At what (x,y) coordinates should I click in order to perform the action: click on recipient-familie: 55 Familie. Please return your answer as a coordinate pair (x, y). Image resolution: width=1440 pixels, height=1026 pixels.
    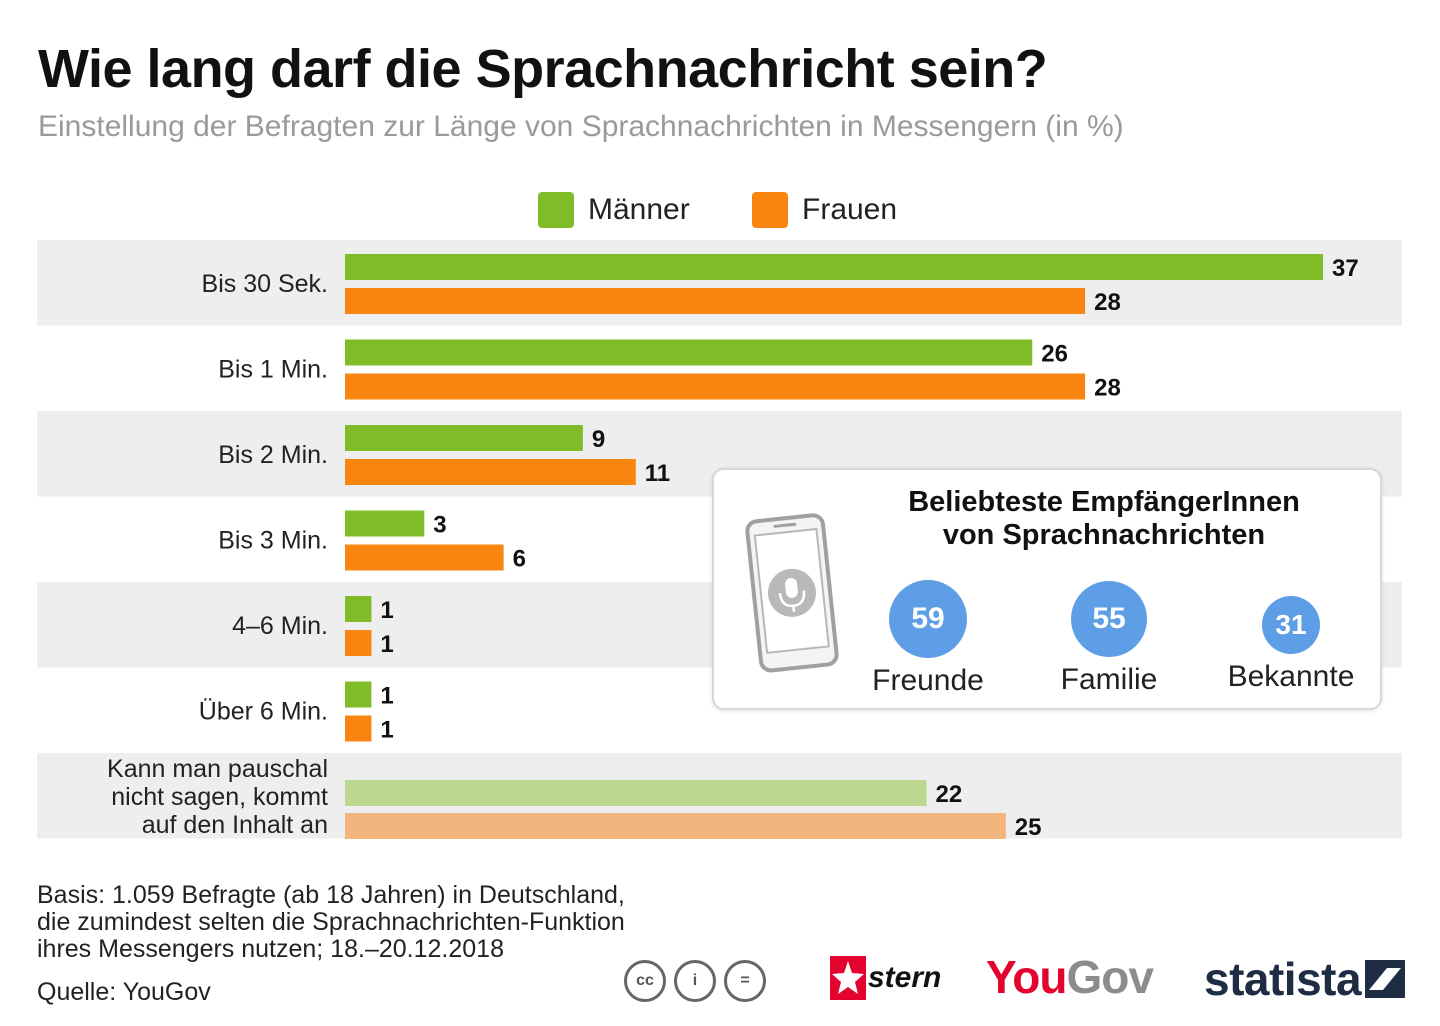
    Looking at the image, I should click on (1109, 637).